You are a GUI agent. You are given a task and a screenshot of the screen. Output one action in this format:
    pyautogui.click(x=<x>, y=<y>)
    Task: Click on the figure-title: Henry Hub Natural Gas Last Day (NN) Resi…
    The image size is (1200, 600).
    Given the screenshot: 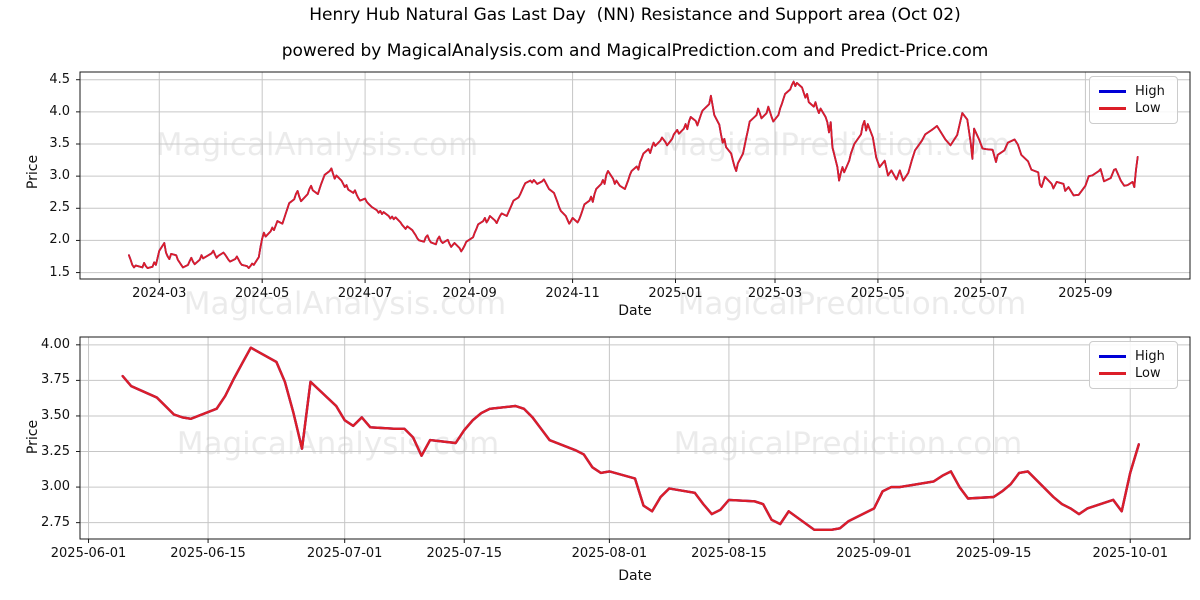 What is the action you would take?
    pyautogui.click(x=635, y=15)
    